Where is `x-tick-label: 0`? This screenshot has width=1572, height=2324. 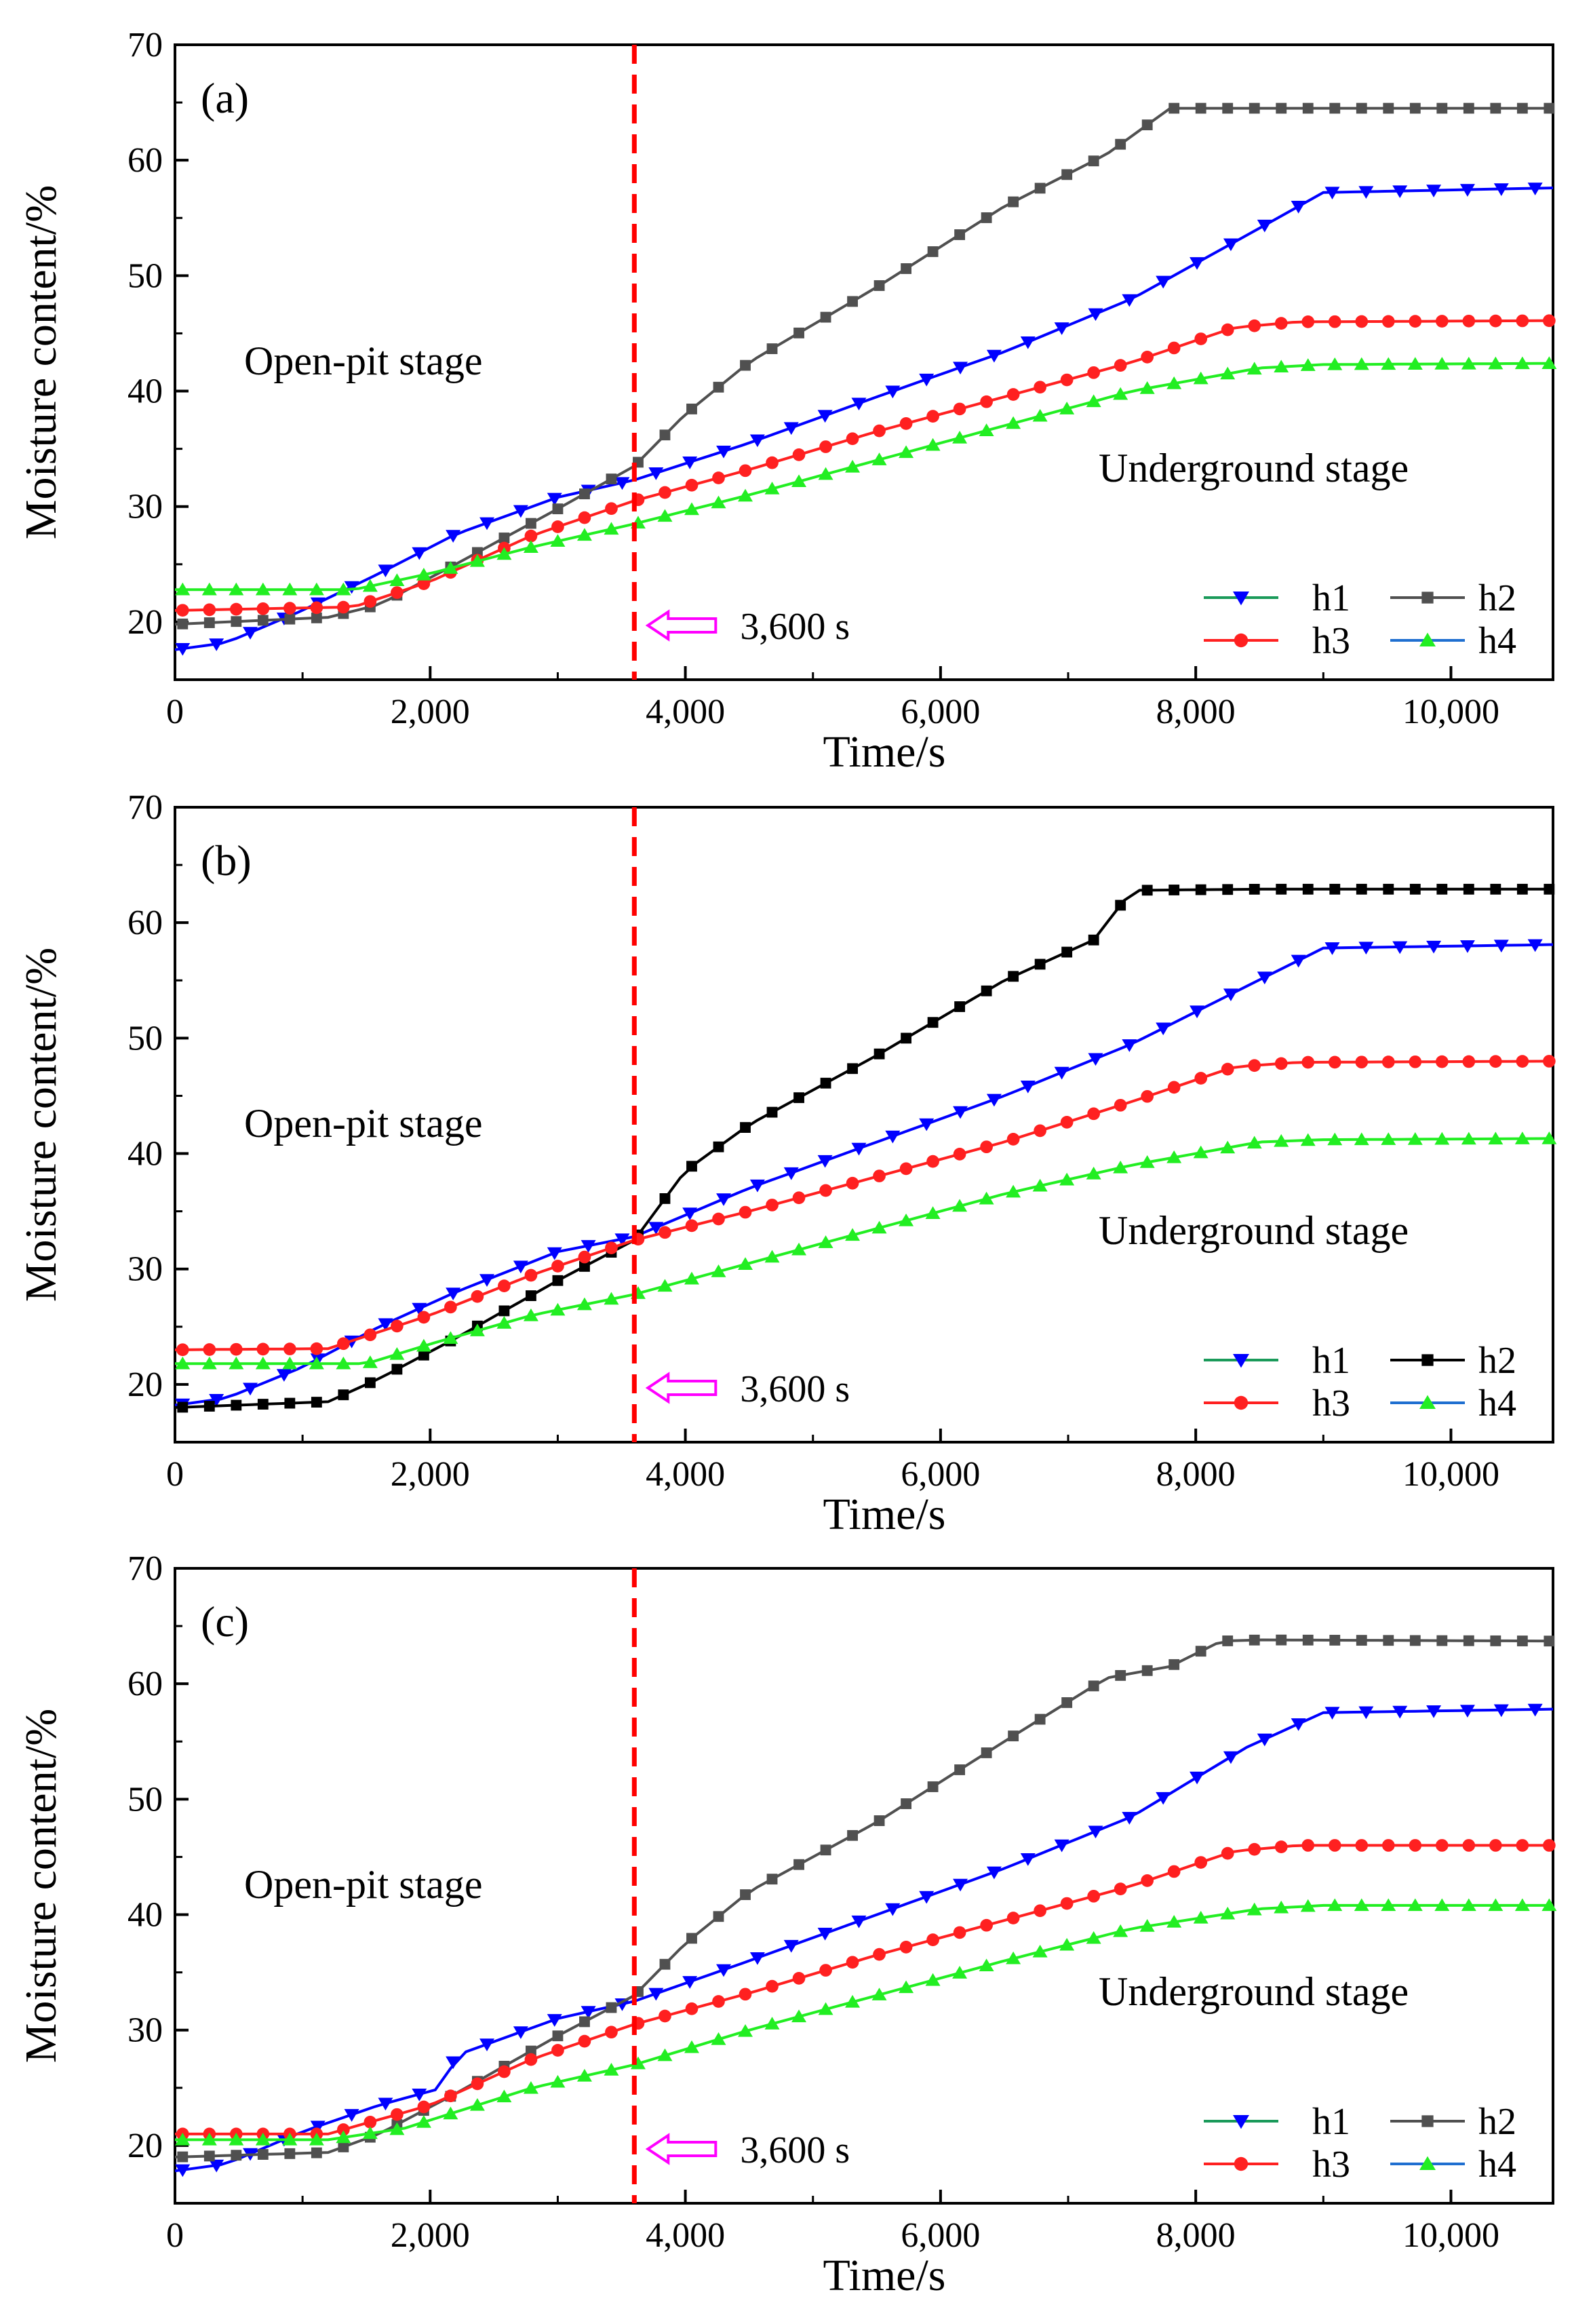 x-tick-label: 0 is located at coordinates (175, 2236).